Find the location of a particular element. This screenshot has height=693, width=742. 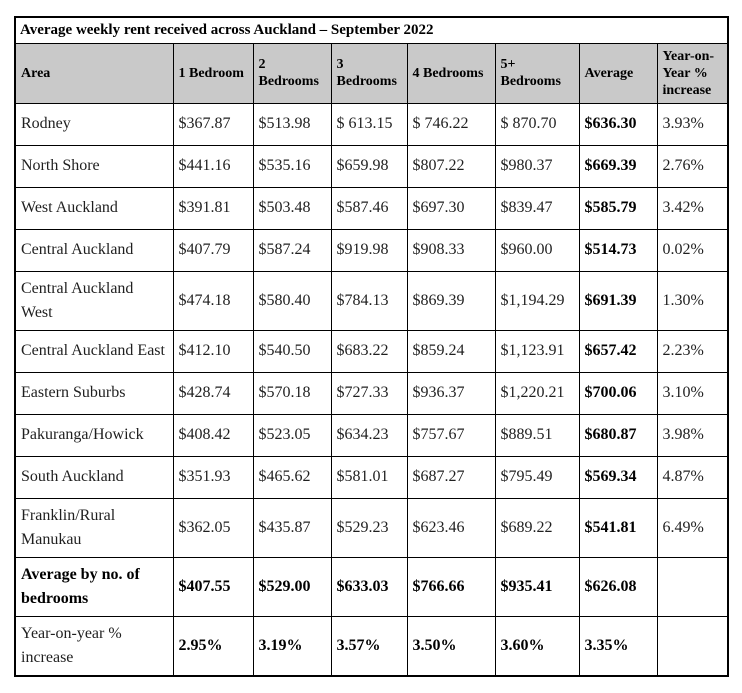

value-cell: $351.93 is located at coordinates (213, 477).